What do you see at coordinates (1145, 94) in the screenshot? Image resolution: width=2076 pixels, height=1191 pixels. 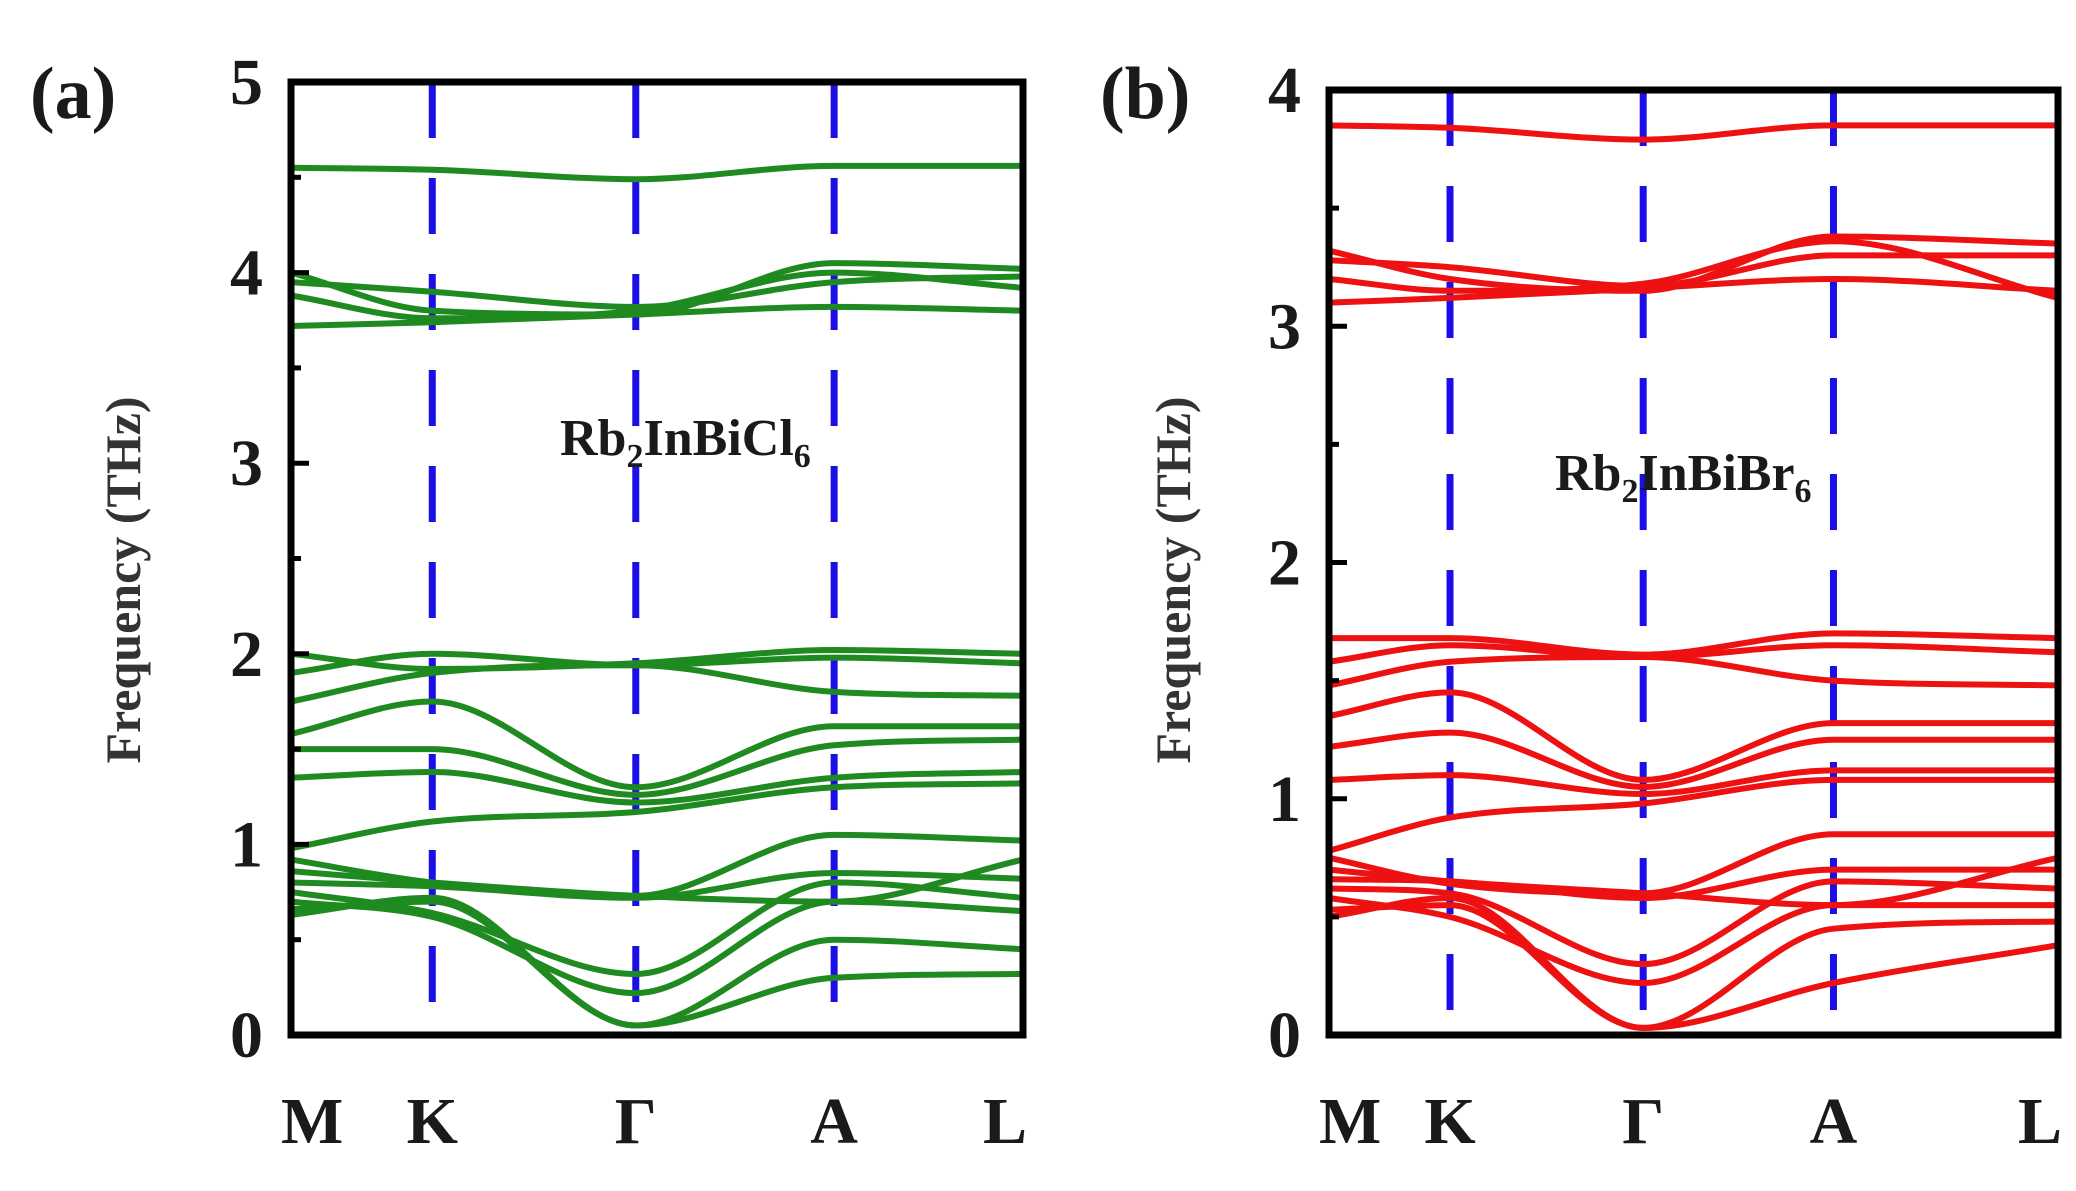 I see `panel-b-label: (b)` at bounding box center [1145, 94].